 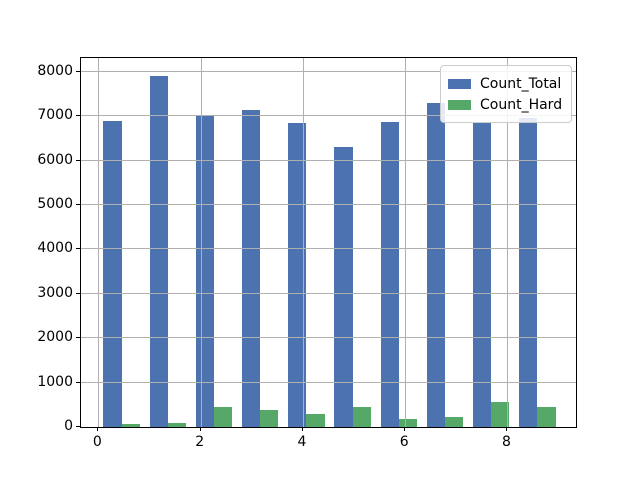 What do you see at coordinates (55, 292) in the screenshot?
I see `y-tick-label-3000: 3000` at bounding box center [55, 292].